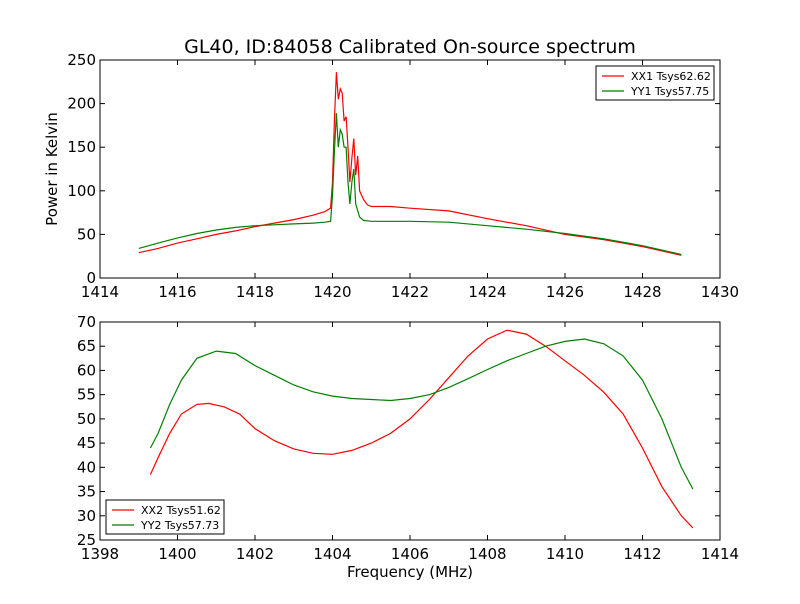  Describe the element at coordinates (179, 525) in the screenshot. I see `legend-entry: YY2 Tsys57.73` at that location.